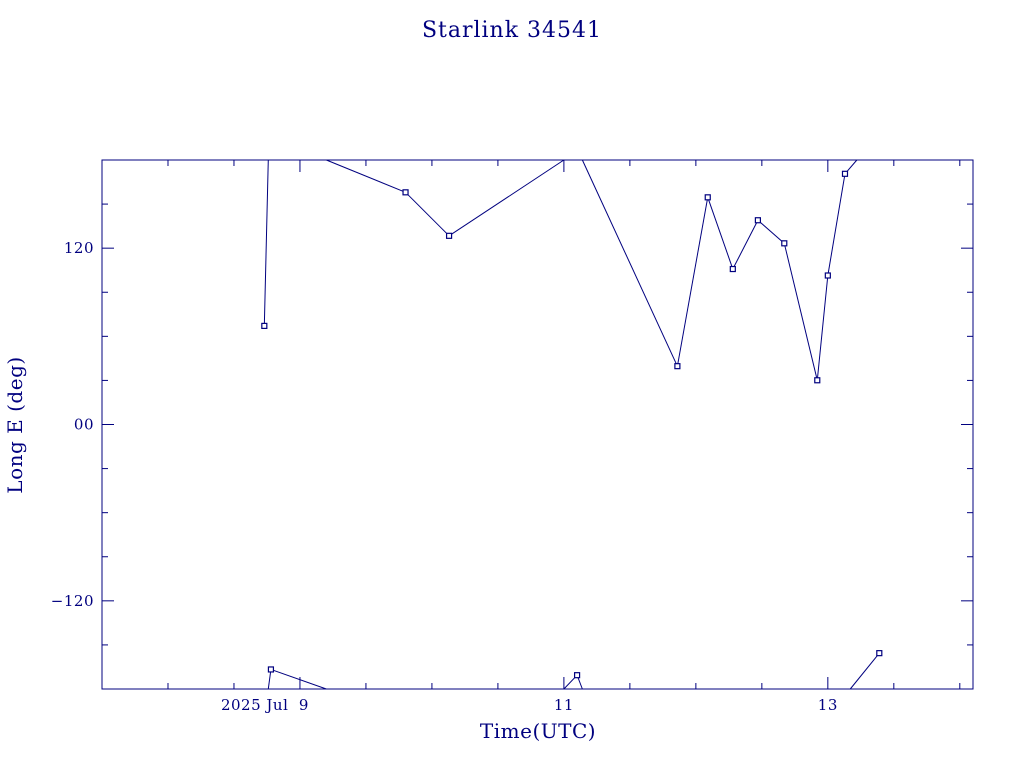  What do you see at coordinates (538, 731) in the screenshot?
I see `x-axis-label: Time(UTC)` at bounding box center [538, 731].